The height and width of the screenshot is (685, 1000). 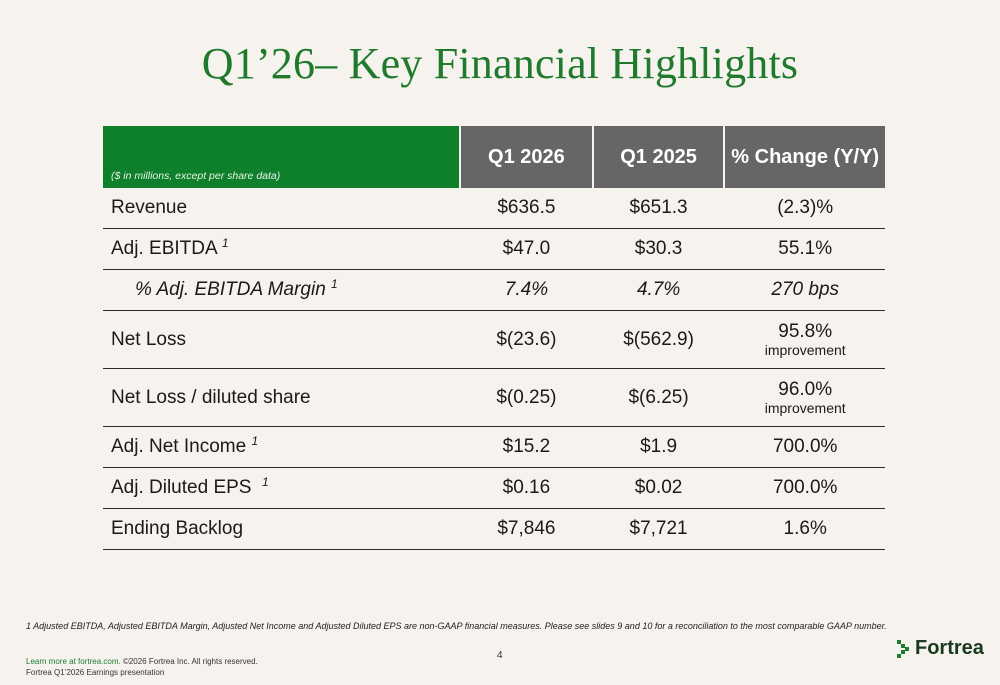 I want to click on row-label: % Adj. EBITDA Margin 1, so click(x=236, y=288).